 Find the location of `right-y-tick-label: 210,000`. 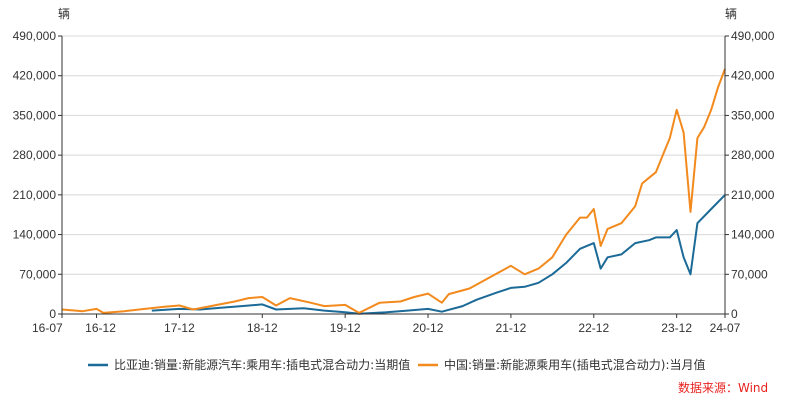

right-y-tick-label: 210,000 is located at coordinates (753, 195).